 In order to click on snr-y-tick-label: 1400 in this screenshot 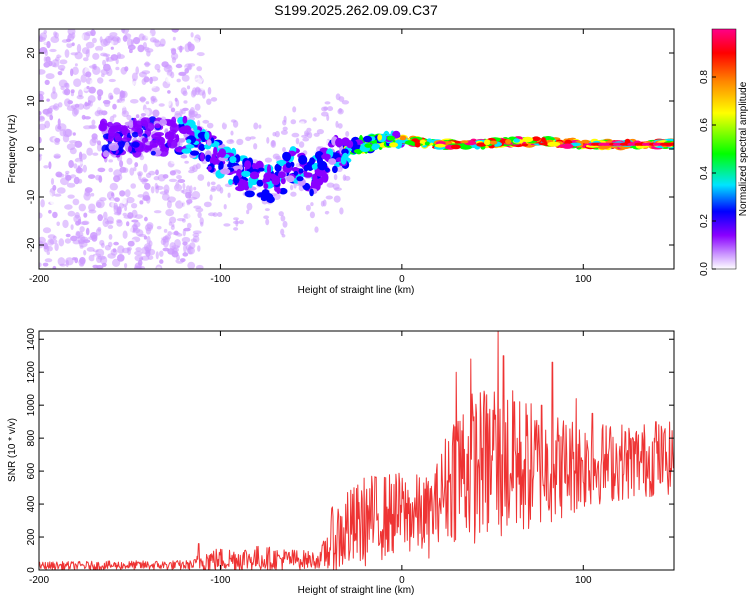, I will do `click(31, 339)`.